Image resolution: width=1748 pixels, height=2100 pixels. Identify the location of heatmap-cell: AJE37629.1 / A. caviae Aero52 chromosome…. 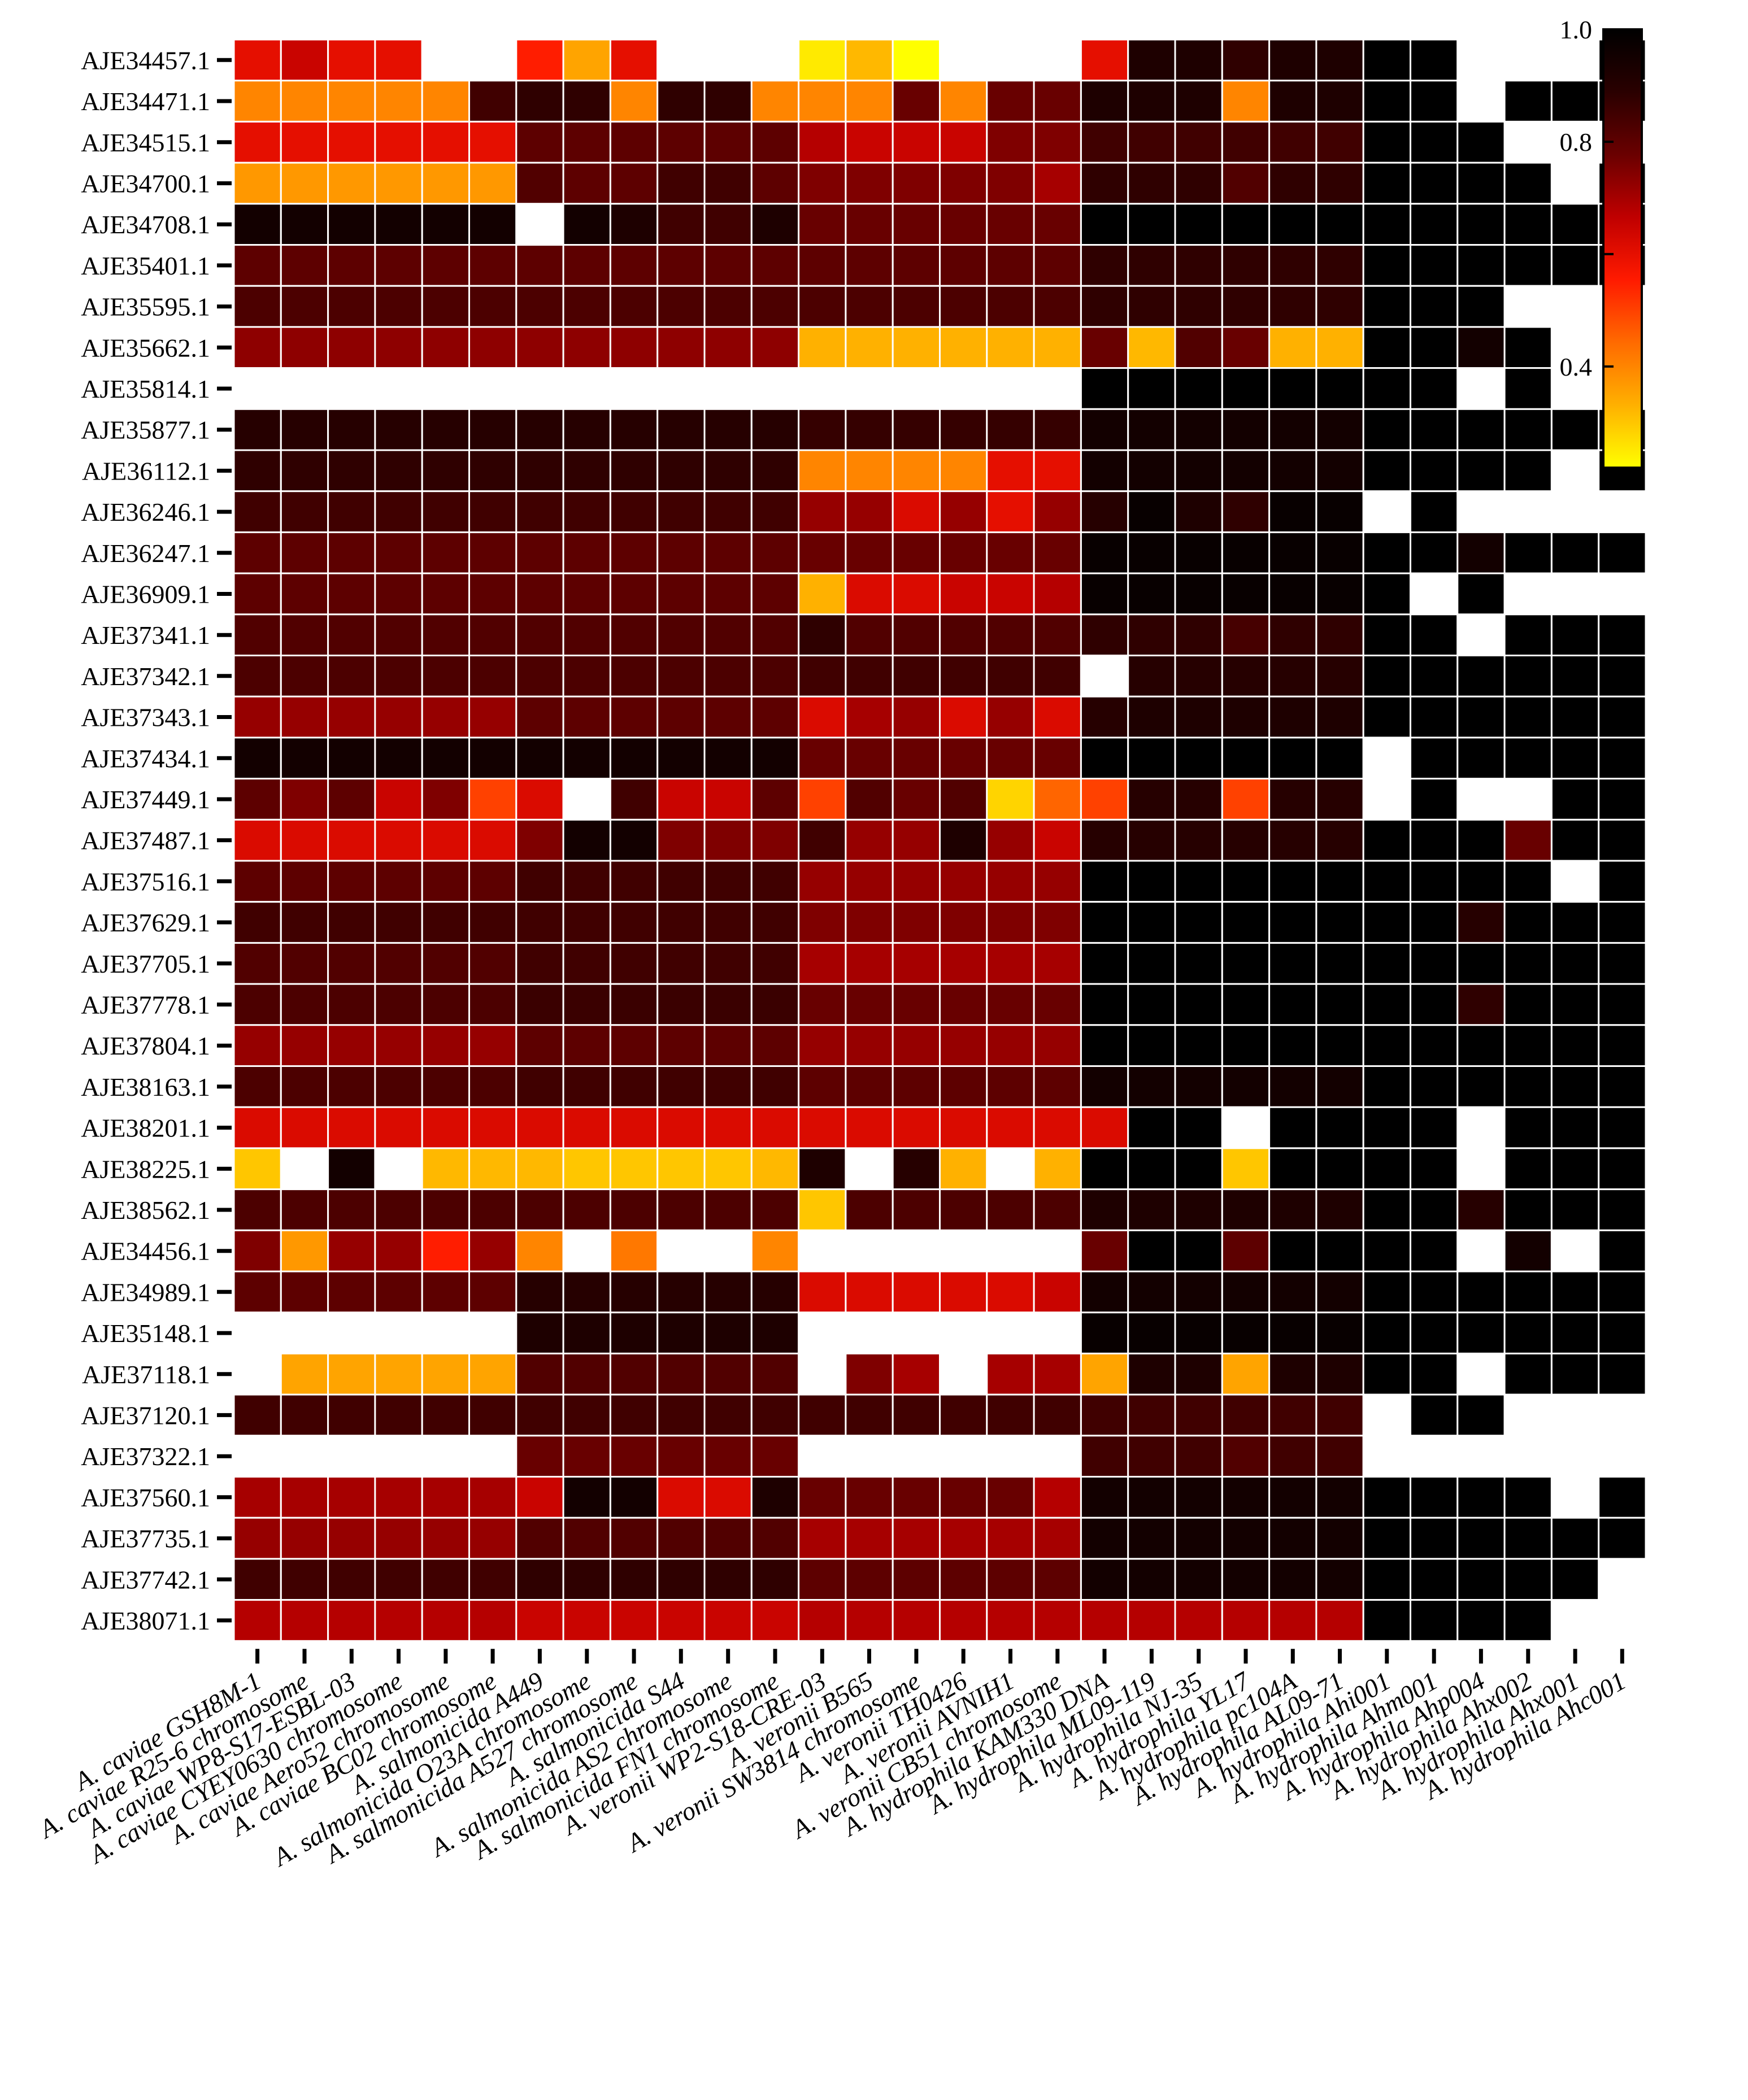
(446, 923).